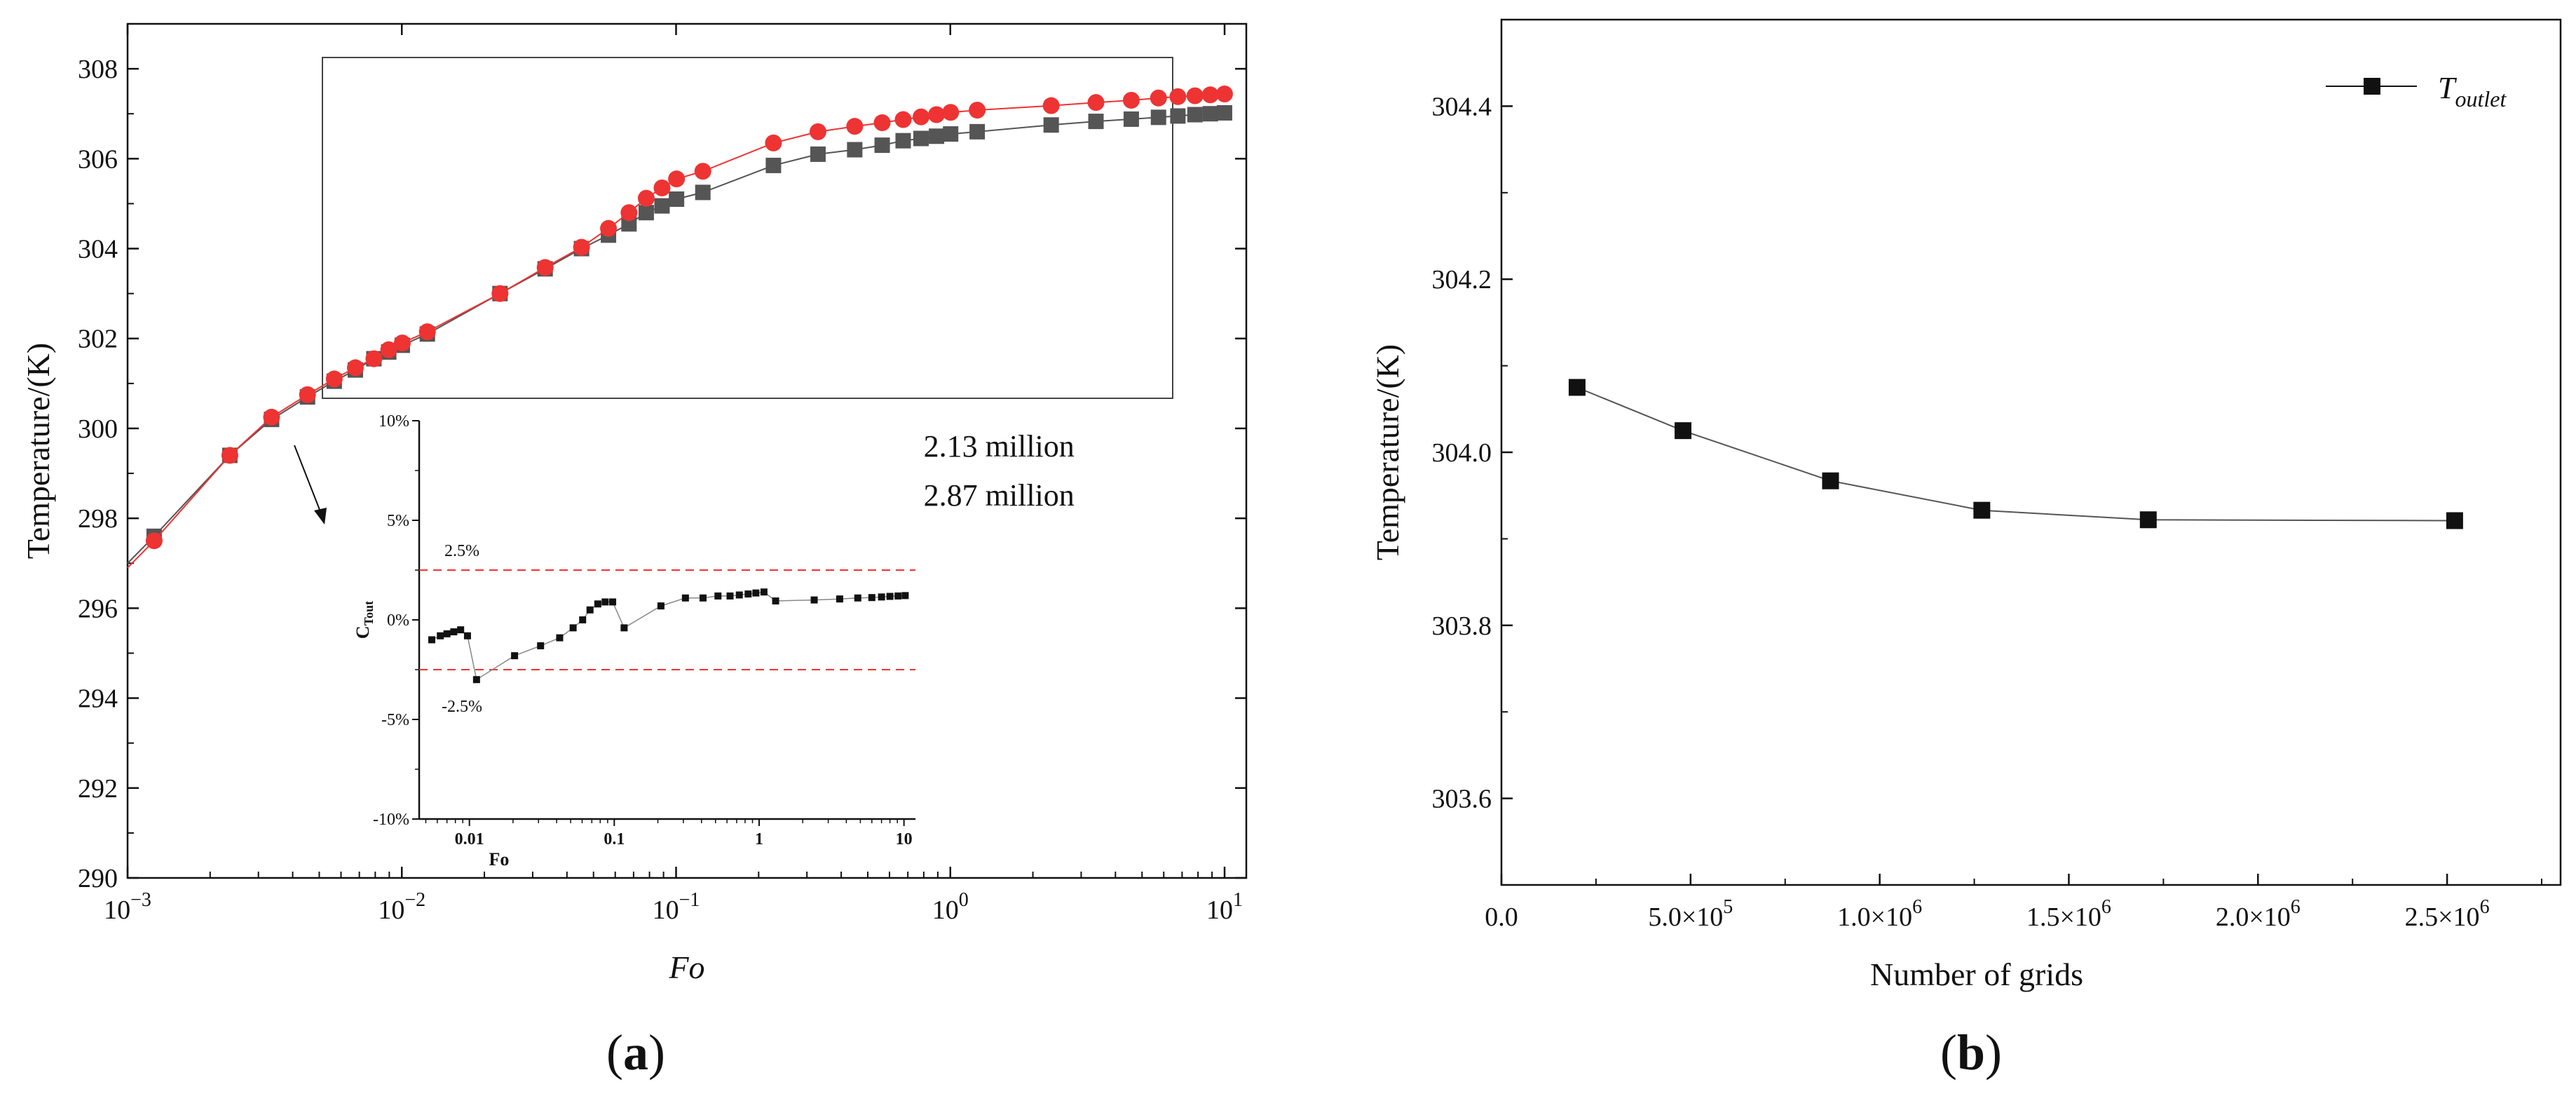  I want to click on panel-b-legend: Toutlet, so click(2416, 91).